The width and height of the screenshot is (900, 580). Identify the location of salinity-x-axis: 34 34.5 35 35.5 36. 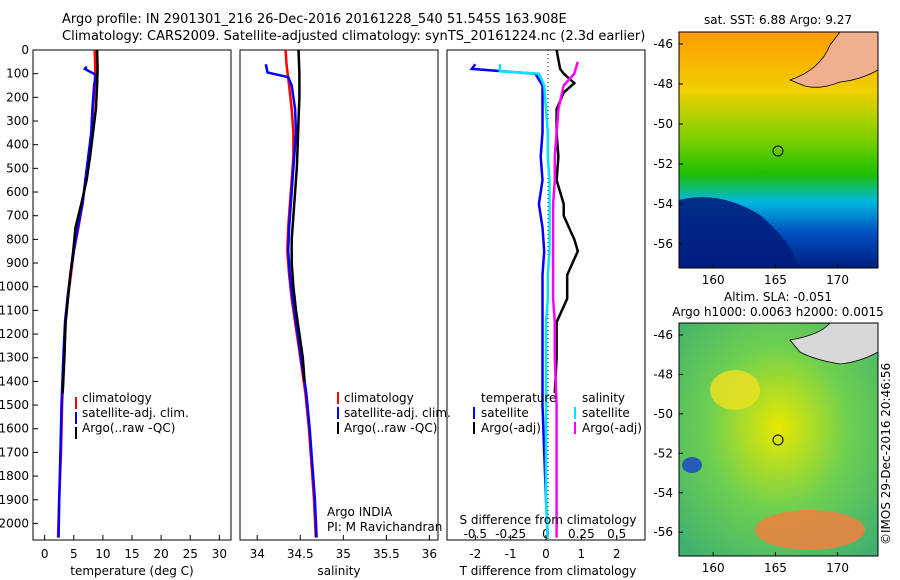
(343, 548).